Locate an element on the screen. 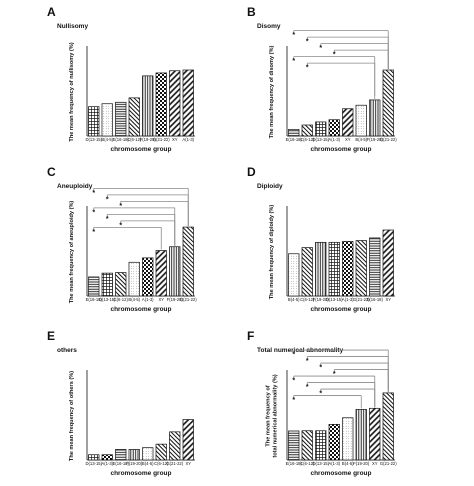  y-axis-label: The mean frequency of diploidy (%) is located at coordinates (272, 252).